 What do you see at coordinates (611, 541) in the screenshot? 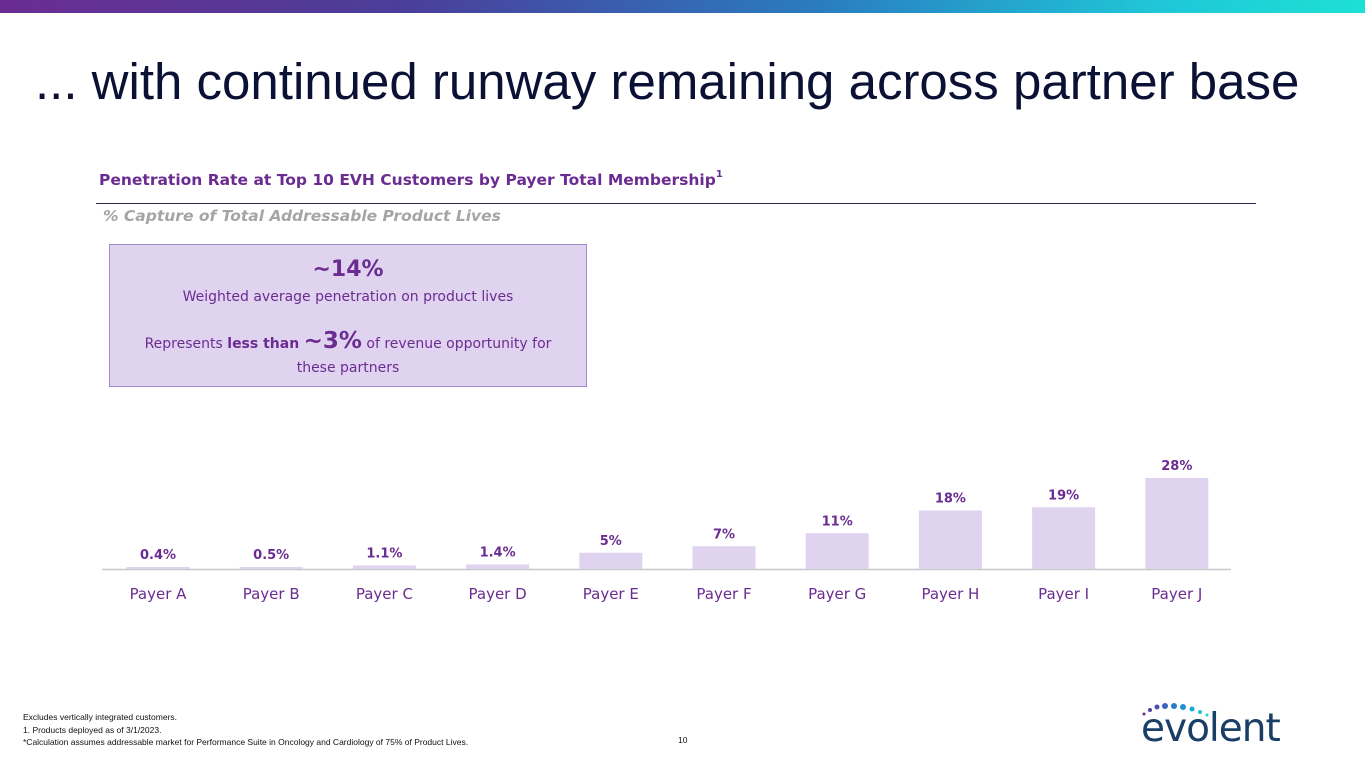
I see `data-label-payer-e: 5%` at bounding box center [611, 541].